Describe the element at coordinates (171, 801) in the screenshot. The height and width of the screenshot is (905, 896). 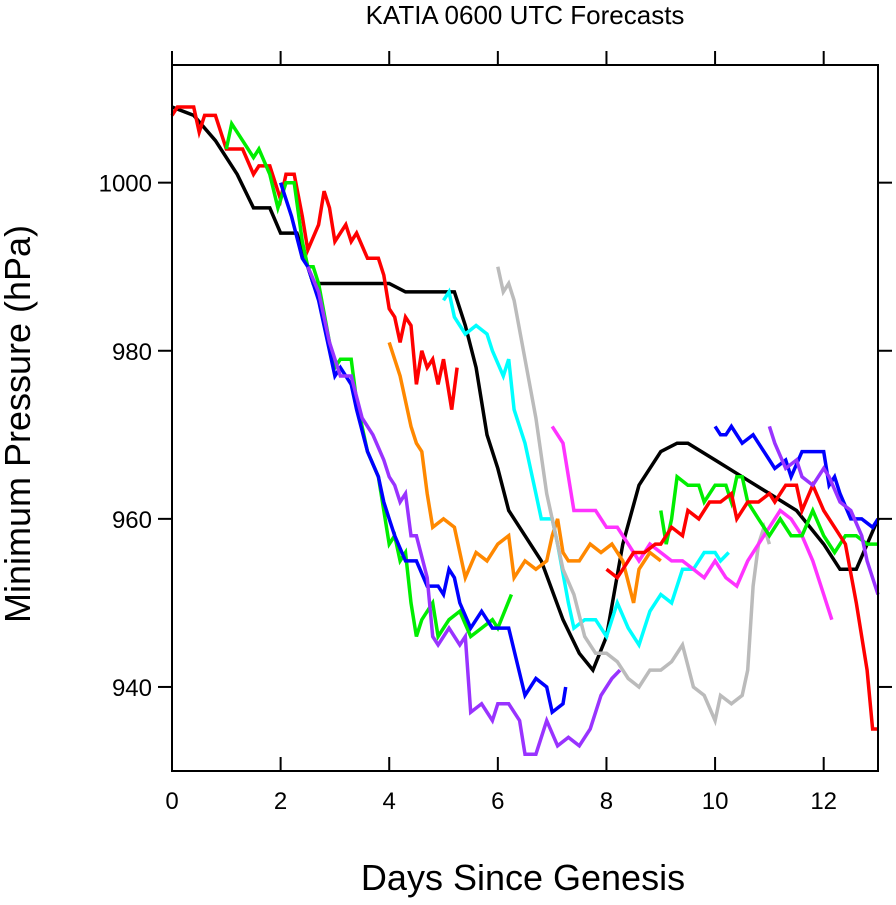
I see `x-tick-label: 0` at that location.